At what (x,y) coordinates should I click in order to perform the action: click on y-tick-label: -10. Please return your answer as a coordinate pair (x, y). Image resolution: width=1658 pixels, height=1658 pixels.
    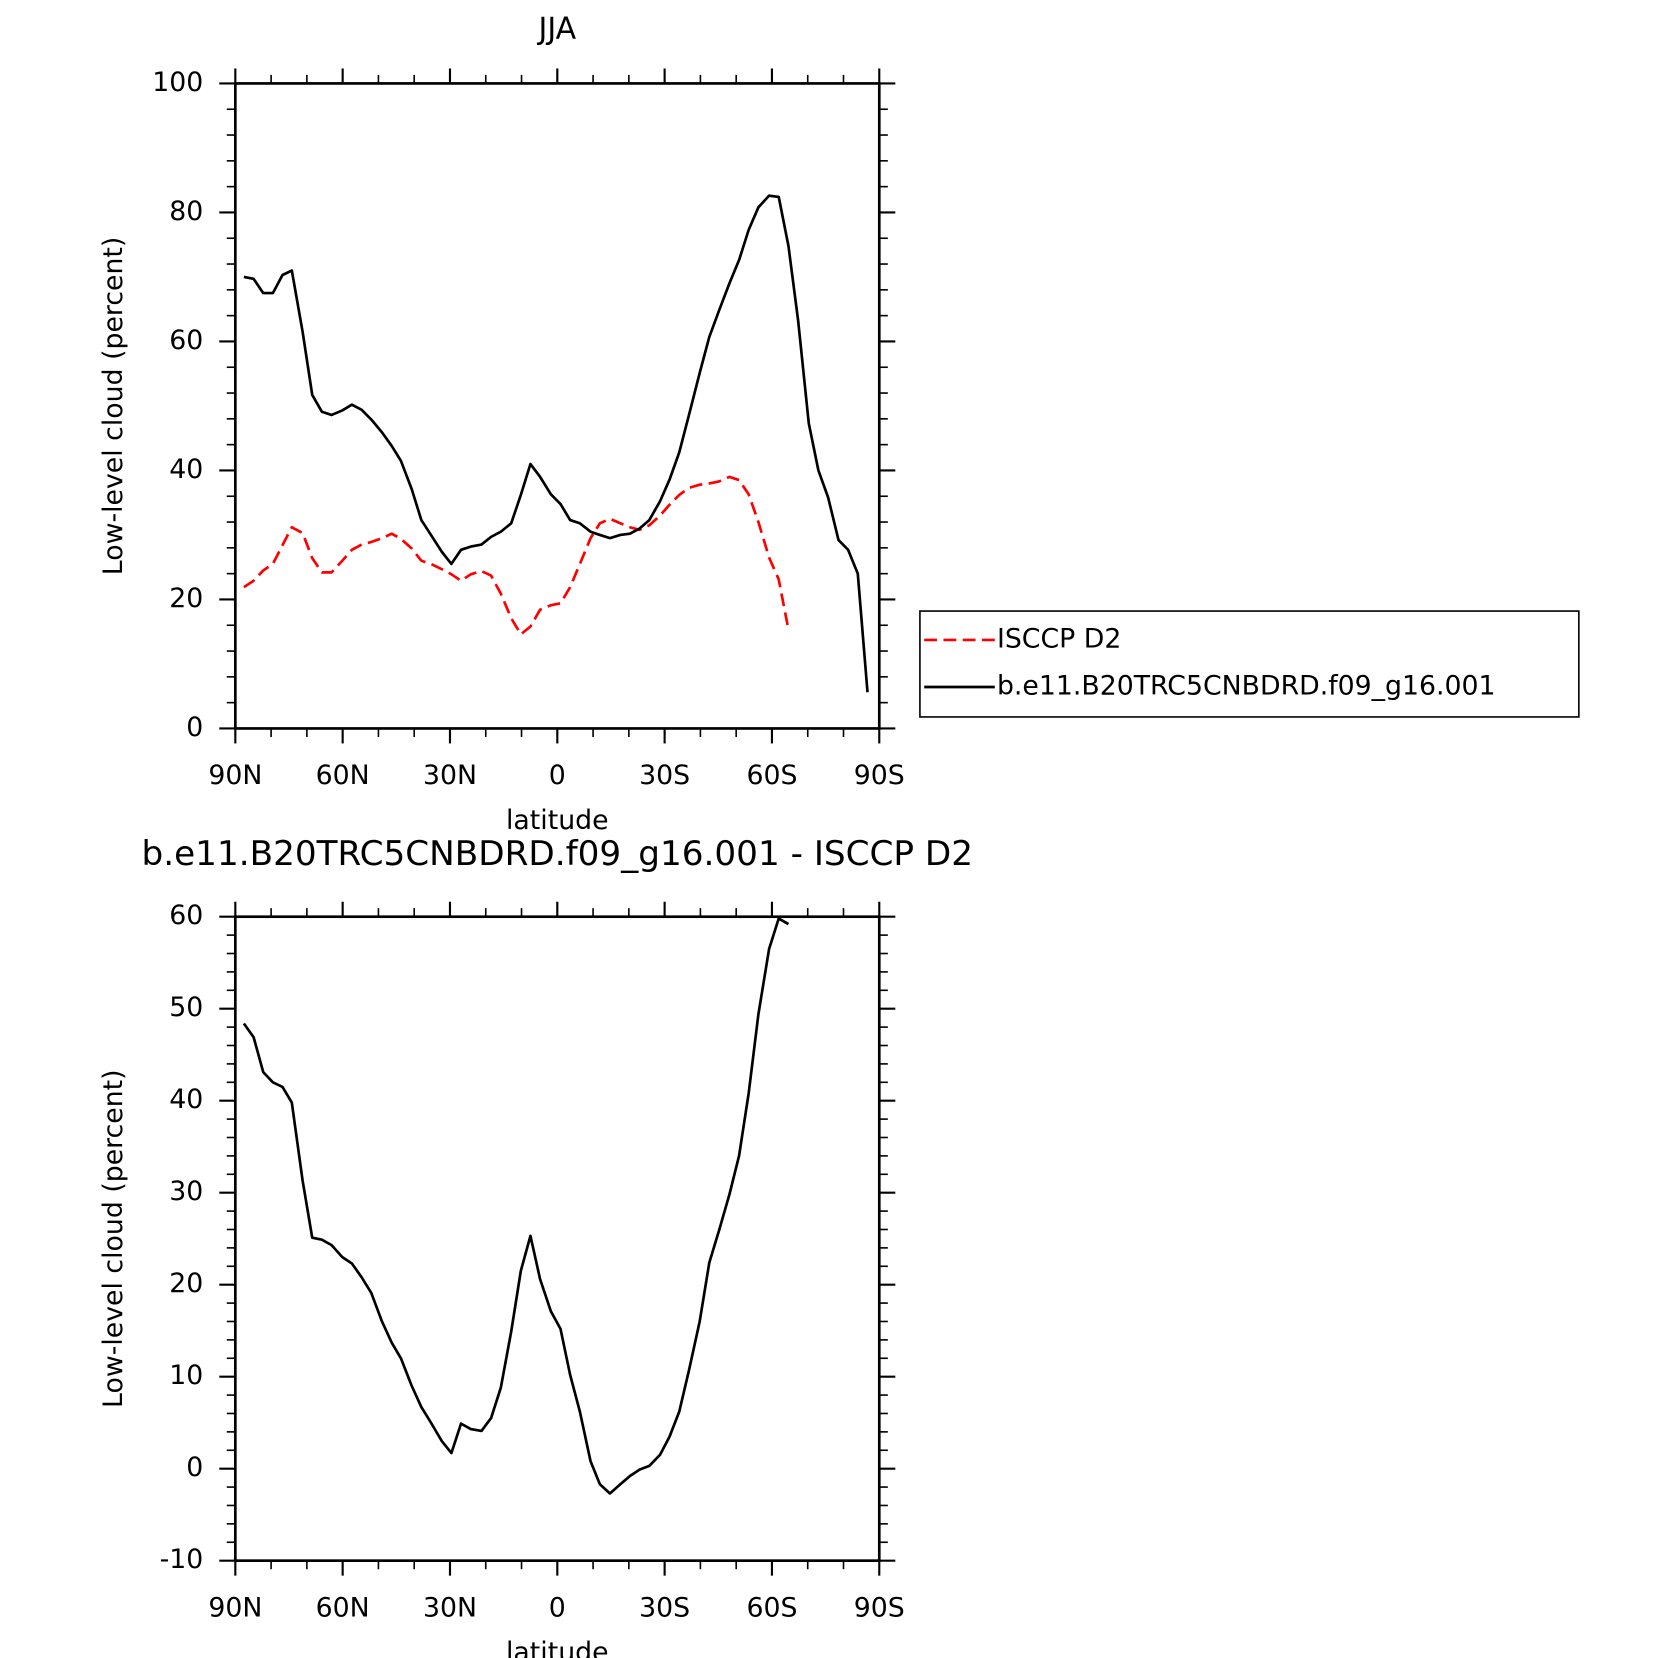
    Looking at the image, I should click on (182, 1559).